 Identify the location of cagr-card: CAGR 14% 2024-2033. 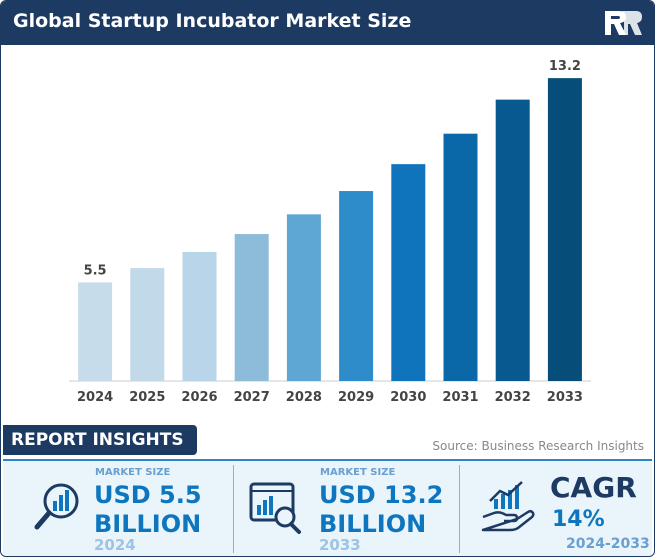
(556, 508).